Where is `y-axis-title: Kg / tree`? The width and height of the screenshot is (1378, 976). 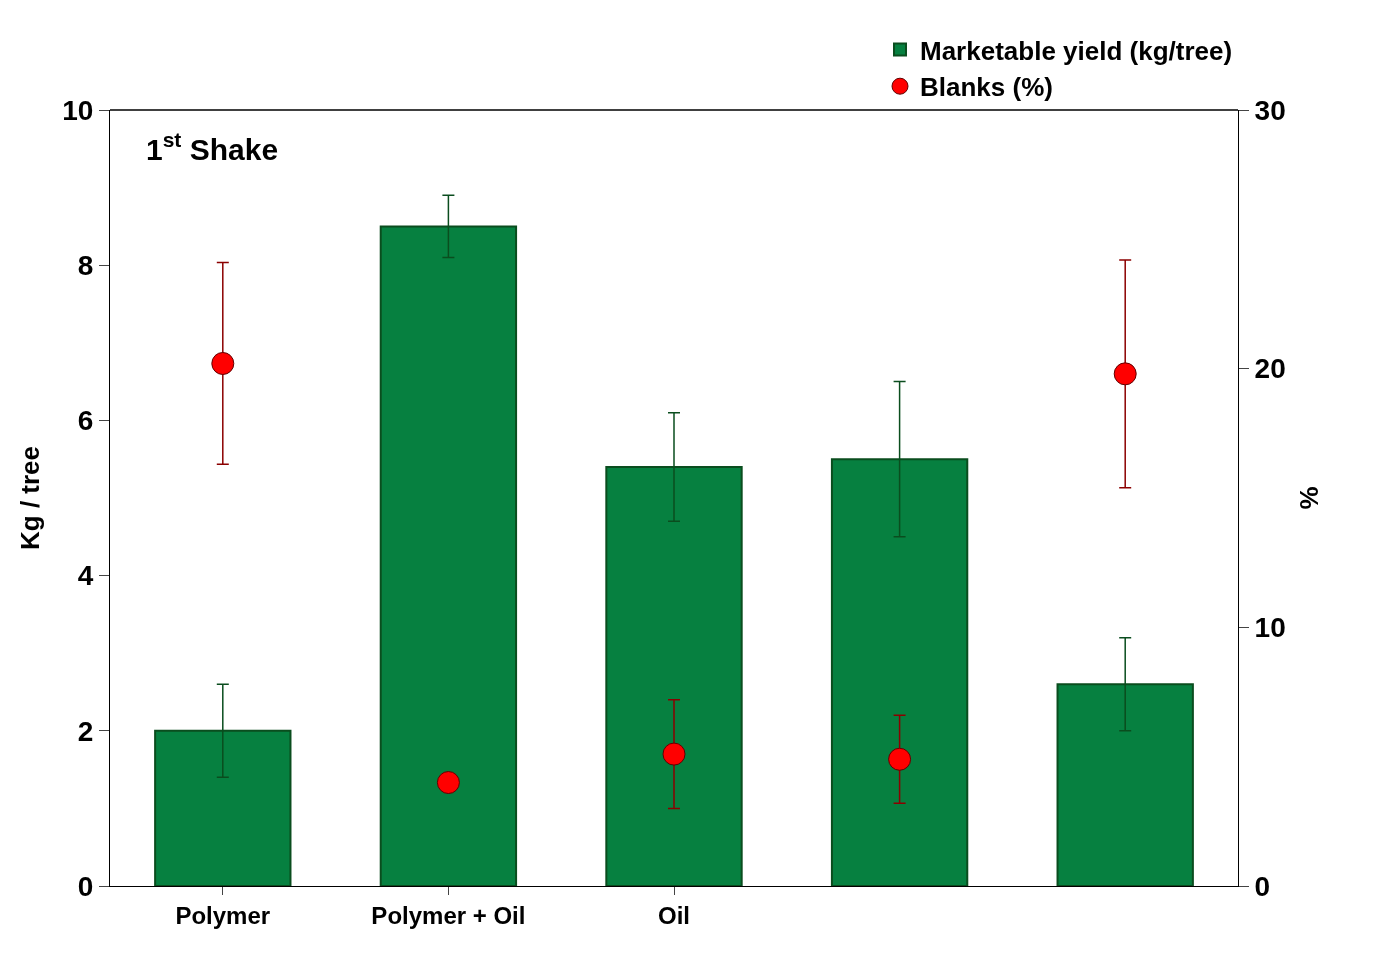
y-axis-title: Kg / tree is located at coordinates (29, 498).